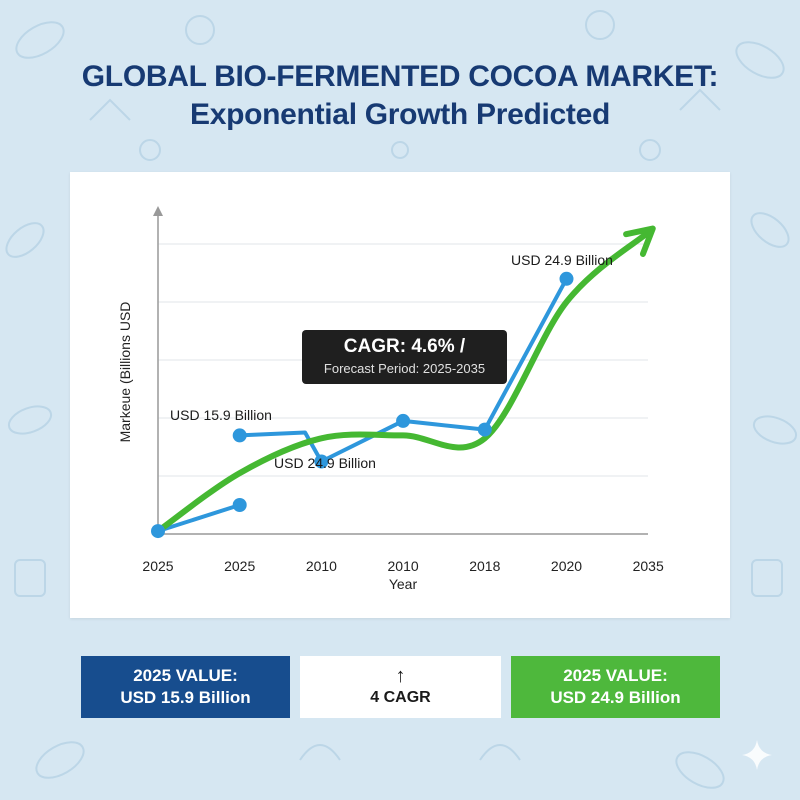 Image resolution: width=800 pixels, height=800 pixels. Describe the element at coordinates (648, 566) in the screenshot. I see `x-tick-label: 2035` at that location.